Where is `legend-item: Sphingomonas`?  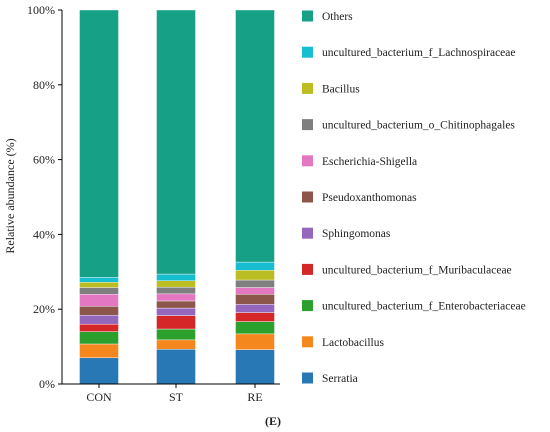 legend-item: Sphingomonas is located at coordinates (346, 233).